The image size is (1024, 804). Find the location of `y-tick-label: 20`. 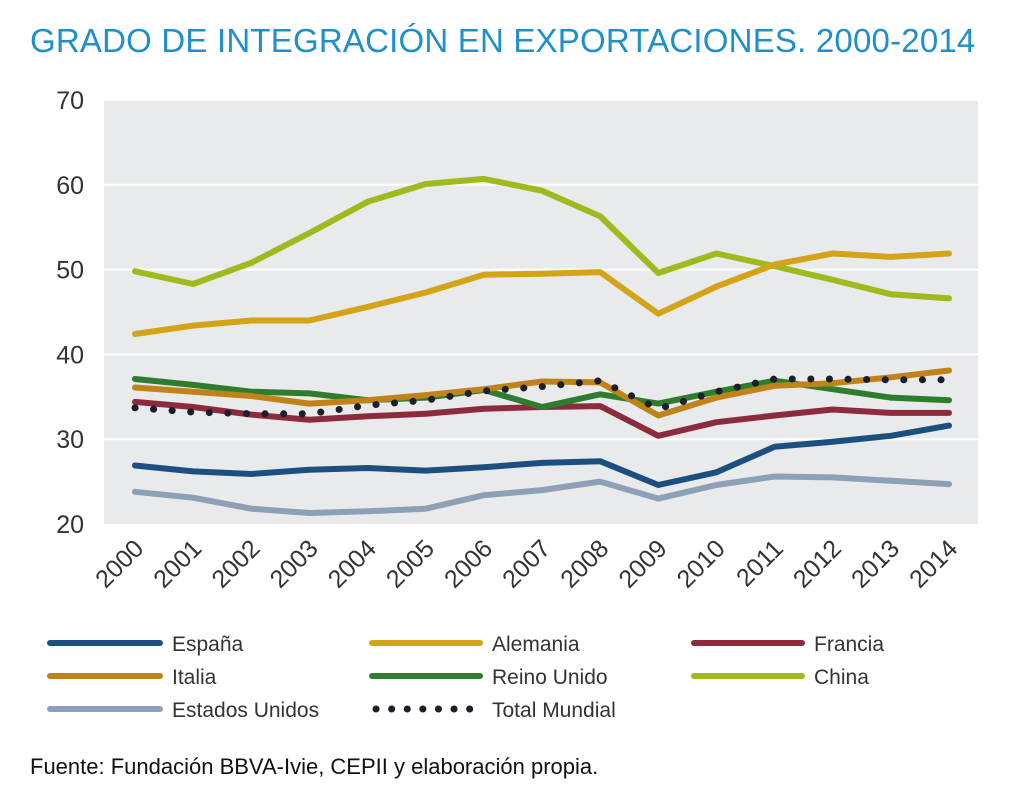

y-tick-label: 20 is located at coordinates (70, 525).